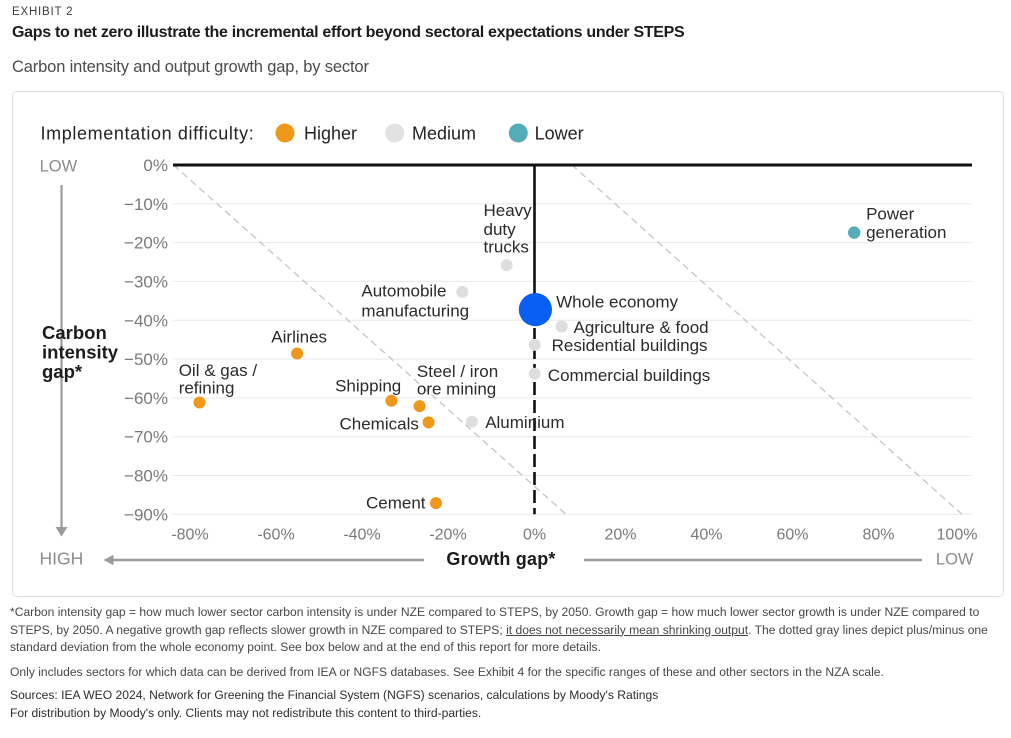 This screenshot has width=1011, height=738. I want to click on svg-text: Heavy, so click(508, 210).